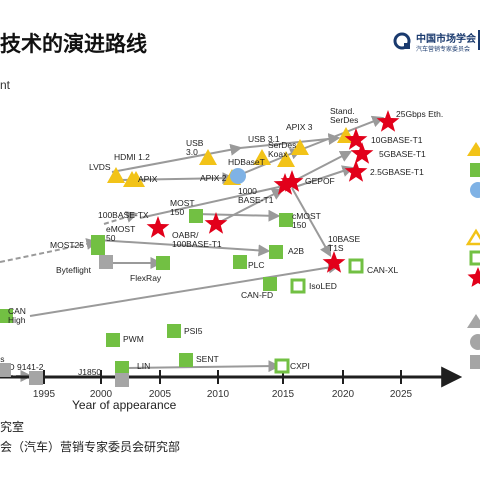 Image resolution: width=480 pixels, height=480 pixels. What do you see at coordinates (292, 366) in the screenshot?
I see `node-cxpi: CXPI` at bounding box center [292, 366].